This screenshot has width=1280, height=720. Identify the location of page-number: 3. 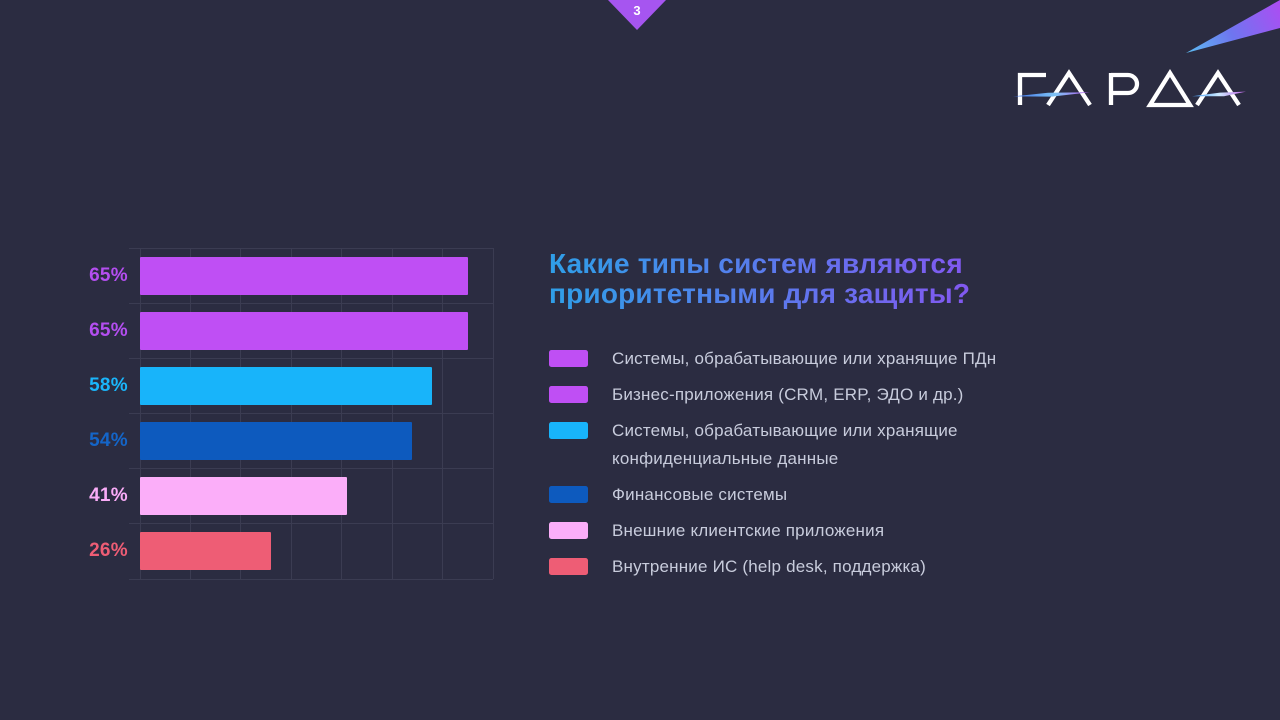
(637, 10).